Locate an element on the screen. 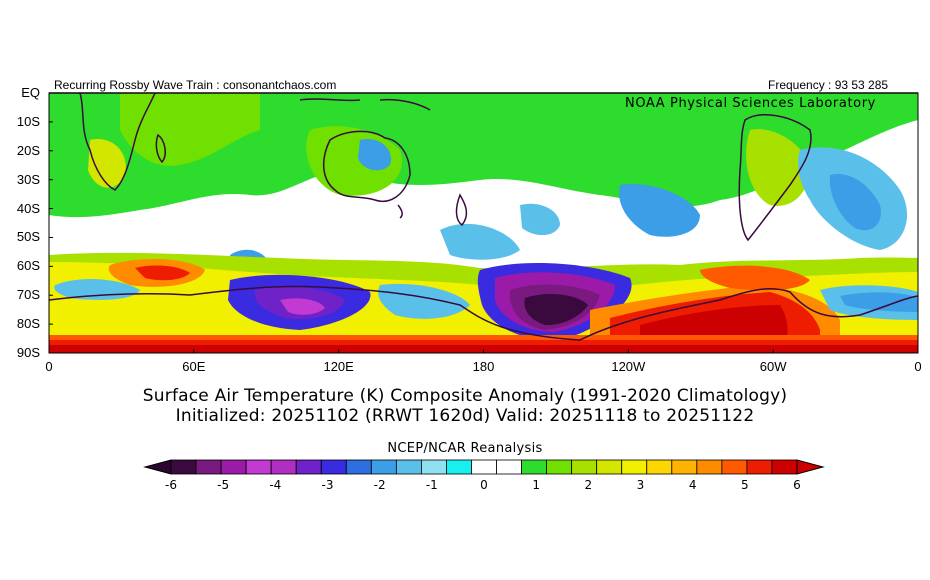 Image resolution: width=930 pixels, height=580 pixels. colorbar-tick-label: -4 is located at coordinates (275, 485).